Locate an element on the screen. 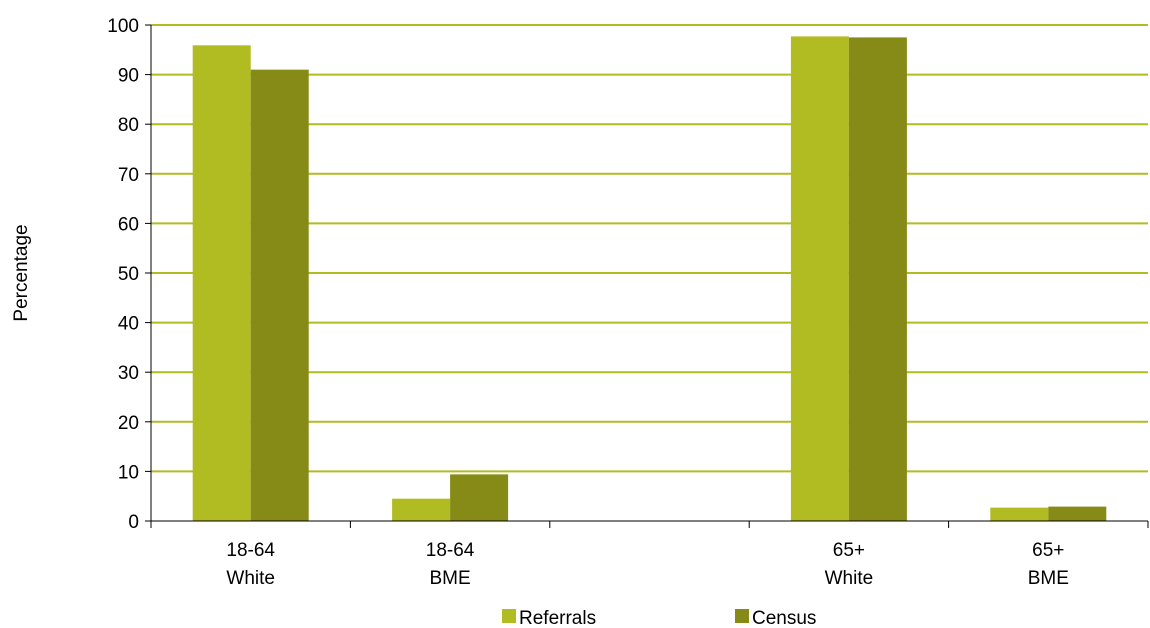 This screenshot has width=1150, height=628. y-axis-label: Percentage is located at coordinates (21, 272).